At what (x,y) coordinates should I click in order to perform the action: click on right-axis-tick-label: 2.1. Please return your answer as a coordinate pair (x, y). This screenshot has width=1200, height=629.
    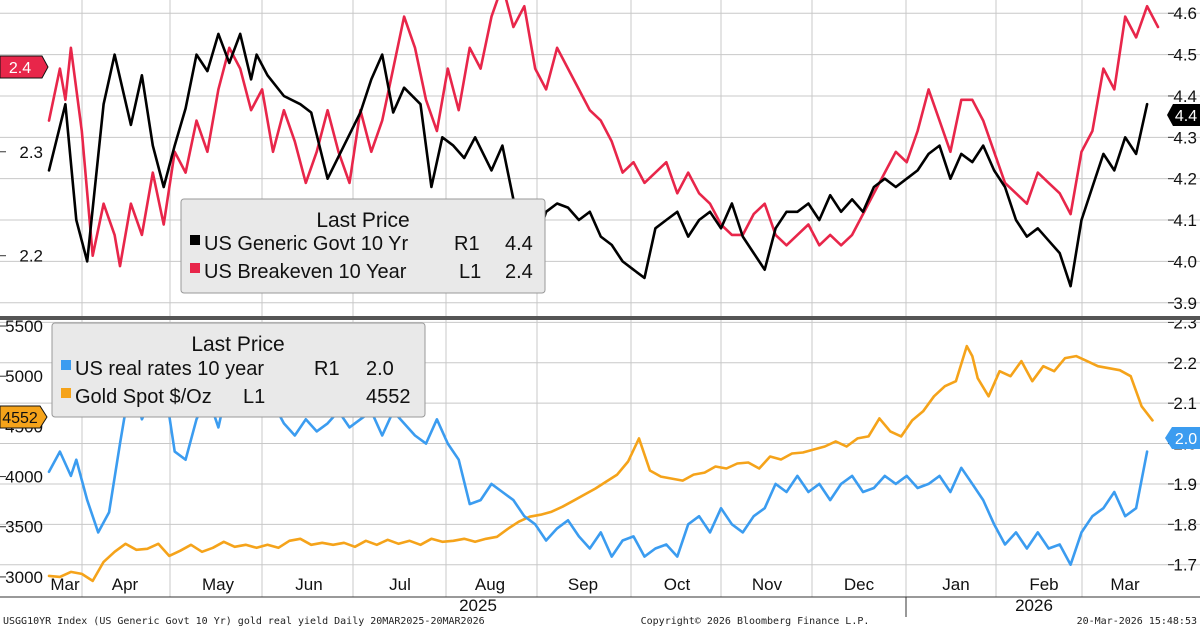
    Looking at the image, I should click on (1185, 403).